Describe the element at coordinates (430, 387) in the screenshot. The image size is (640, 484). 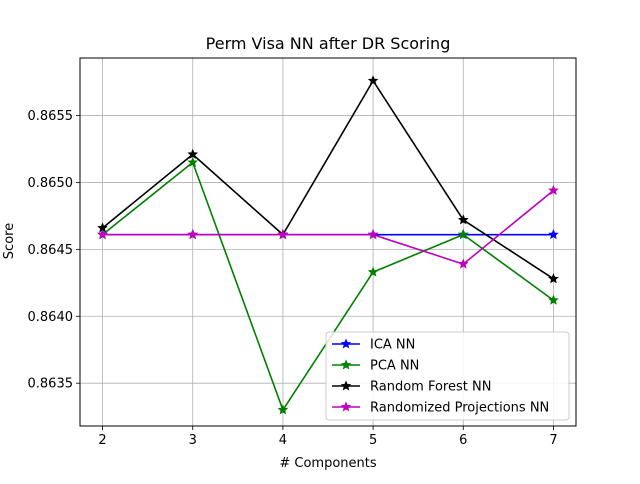
I see `legend-label: Random Forest NN` at that location.